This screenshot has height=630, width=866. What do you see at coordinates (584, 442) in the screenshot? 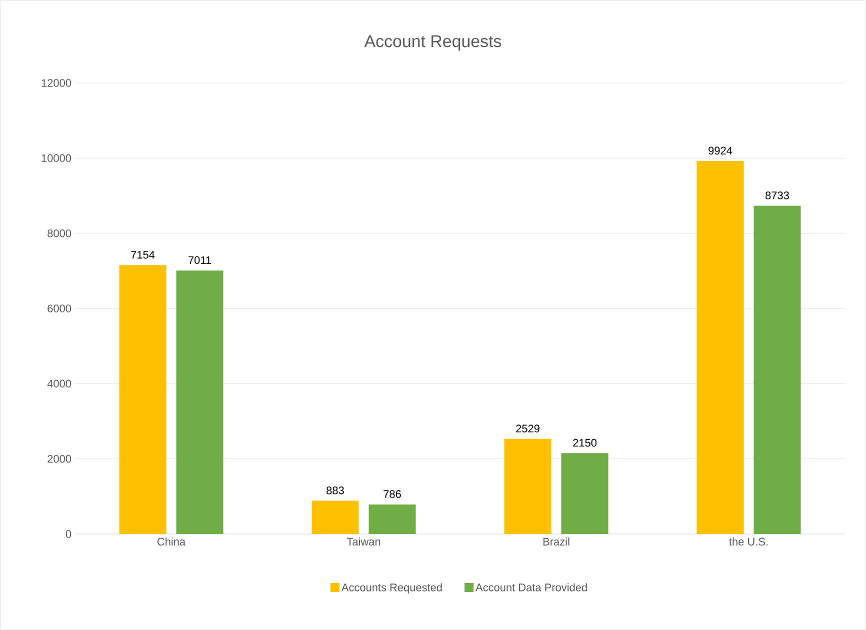
I see `data-label: 2150` at bounding box center [584, 442].